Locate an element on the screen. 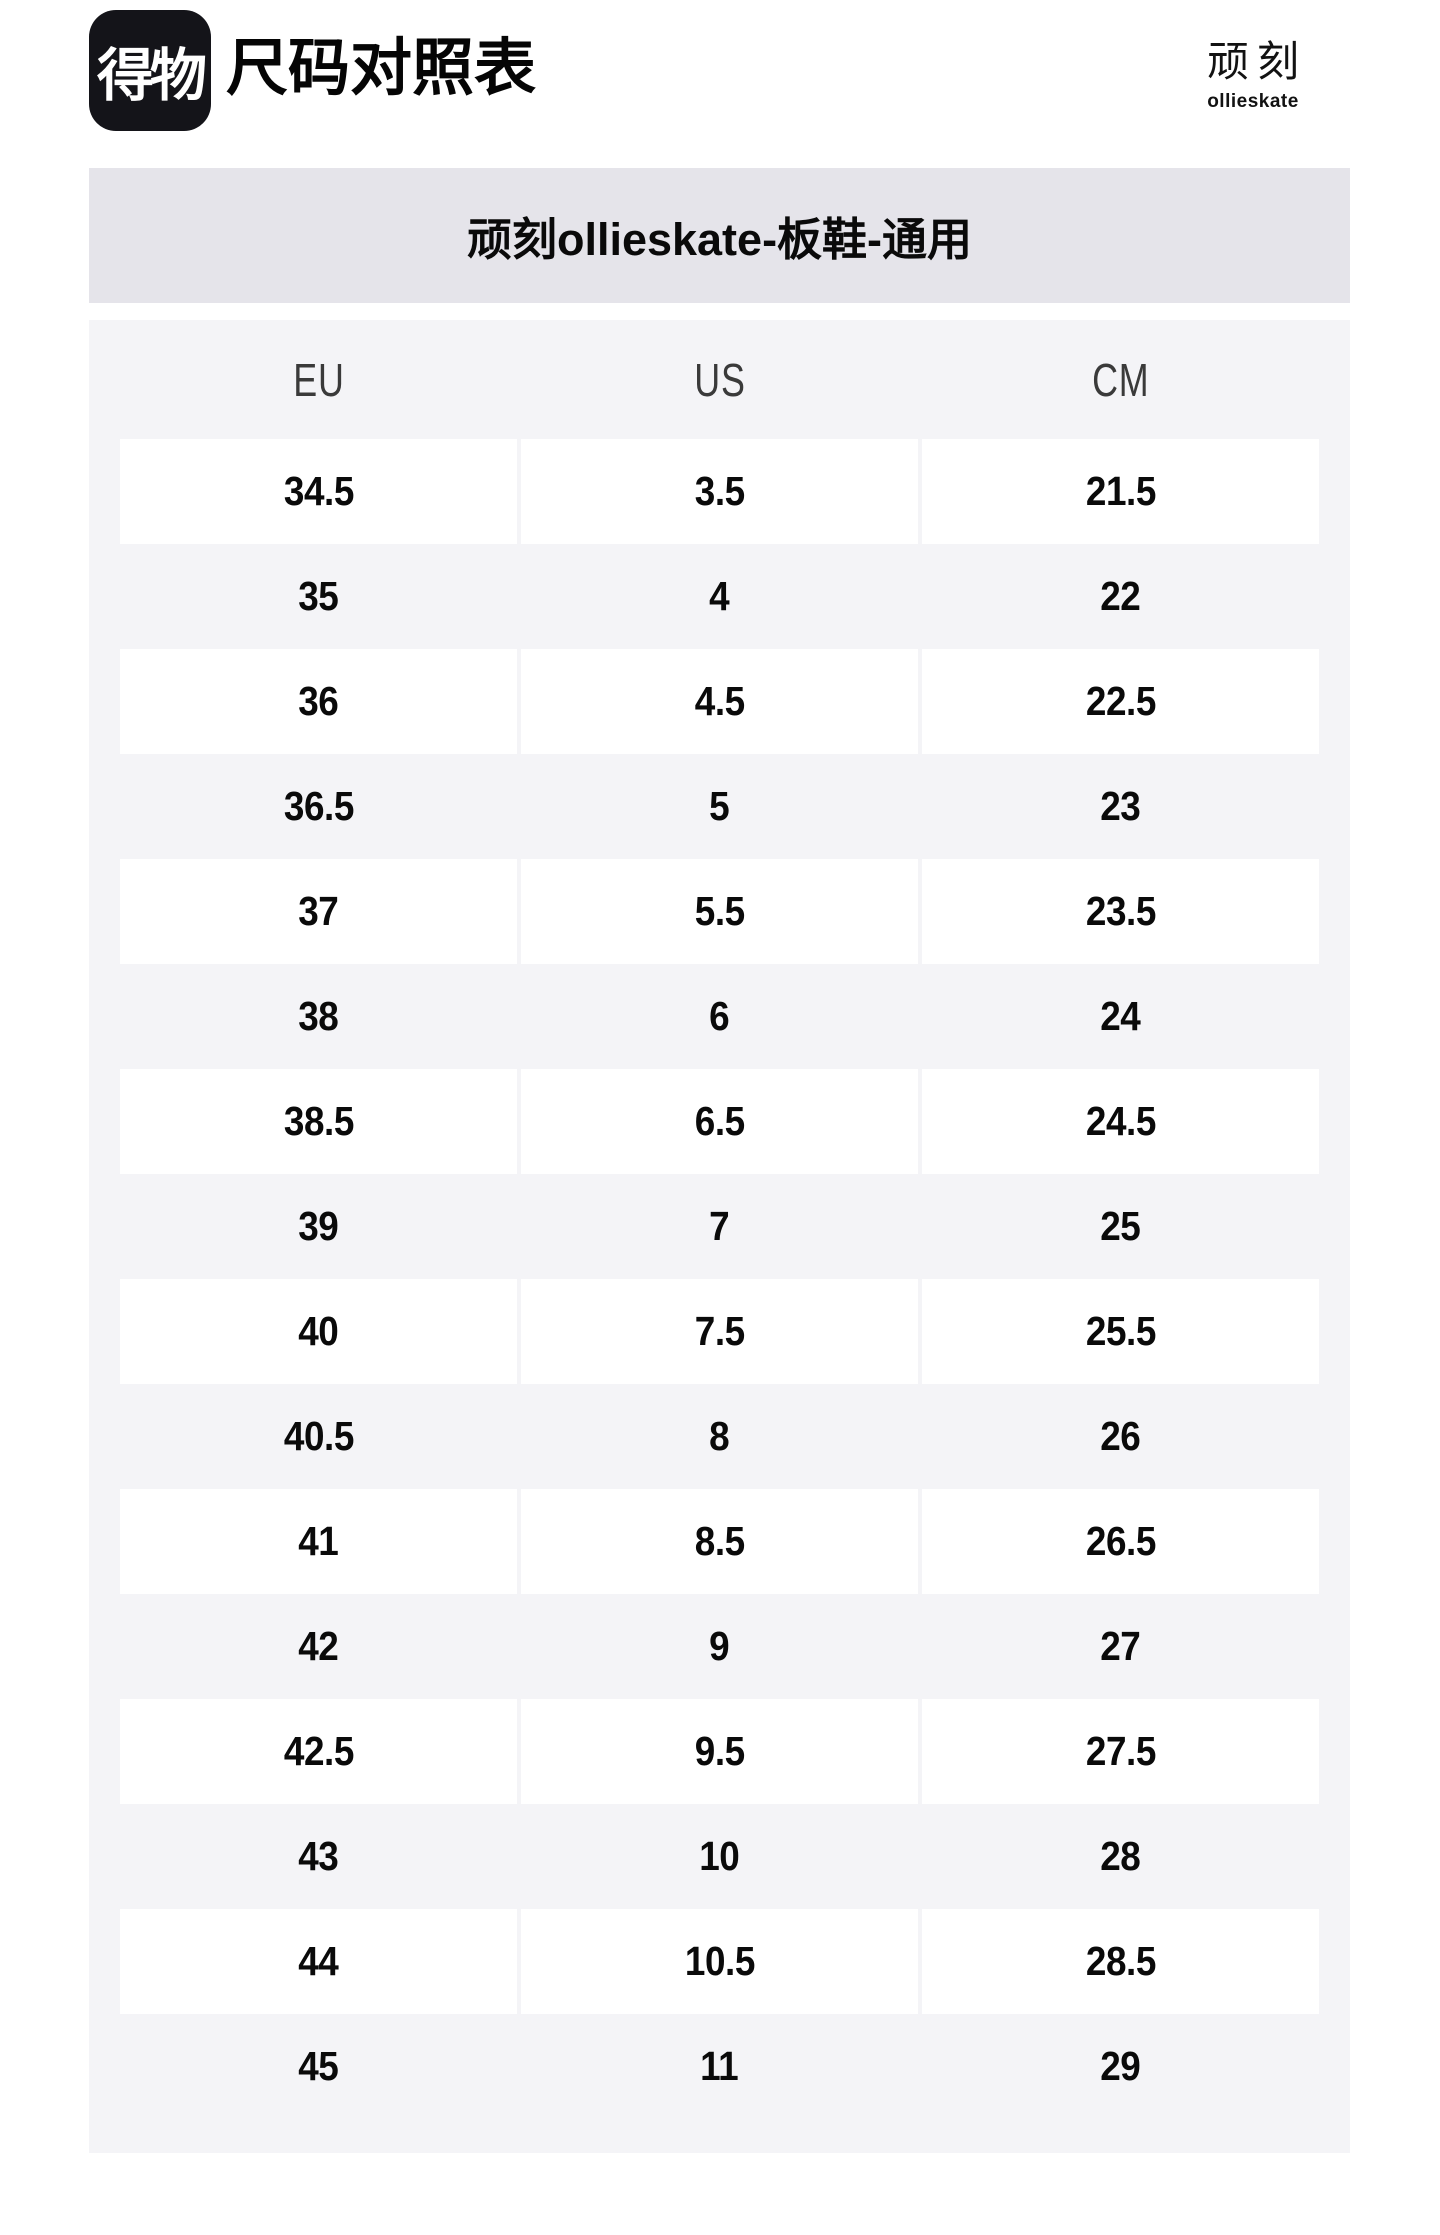 The height and width of the screenshot is (2235, 1440). brand-name-en: ollieskate is located at coordinates (1253, 101).